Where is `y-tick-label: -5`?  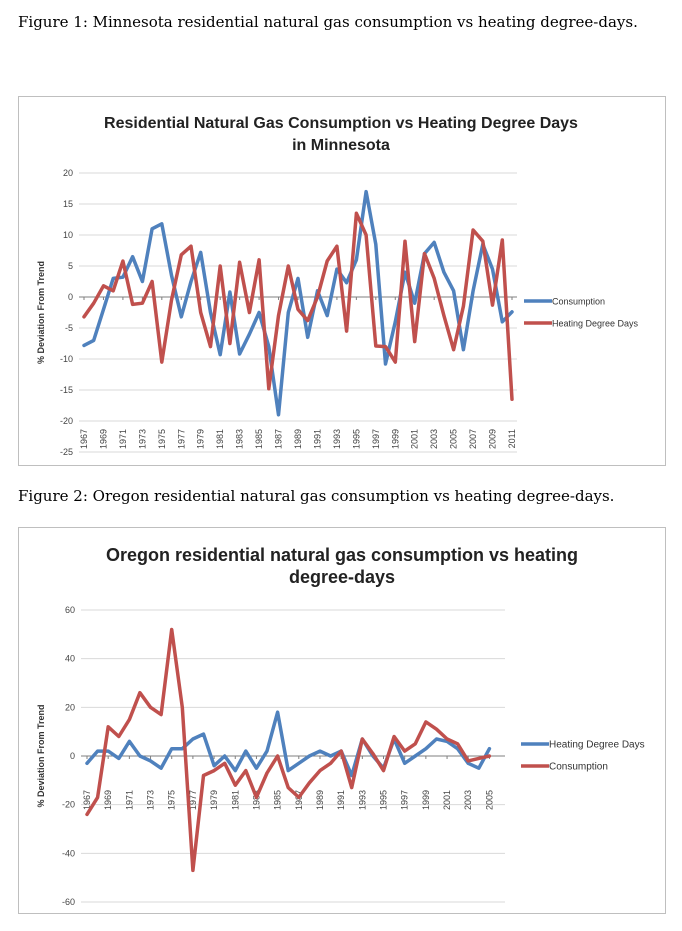
y-tick-label: -5 is located at coordinates (69, 328).